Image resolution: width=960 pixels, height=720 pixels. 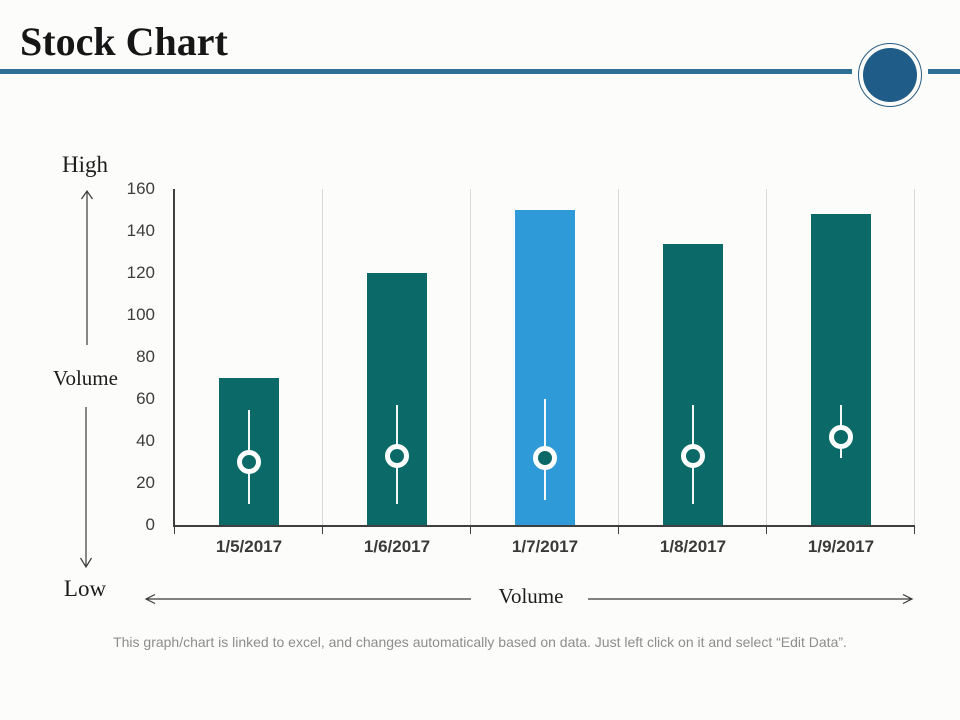 I want to click on y-axis-tick-label: 20, so click(x=145, y=482).